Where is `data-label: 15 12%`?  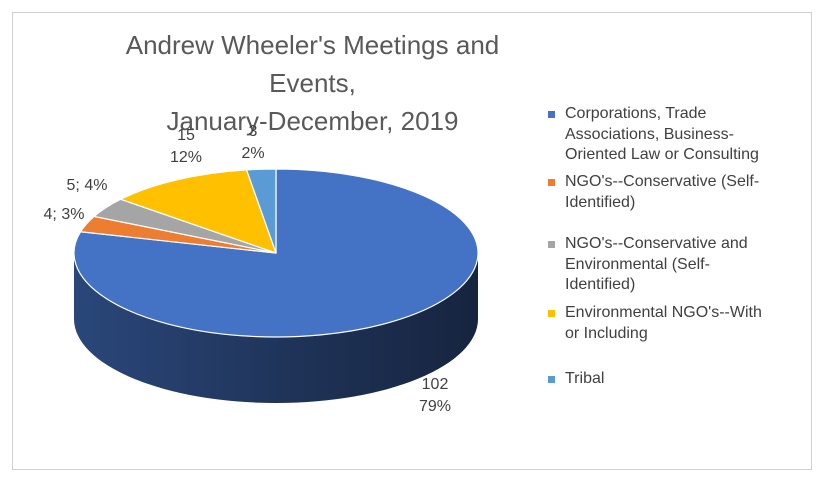 data-label: 15 12% is located at coordinates (186, 147).